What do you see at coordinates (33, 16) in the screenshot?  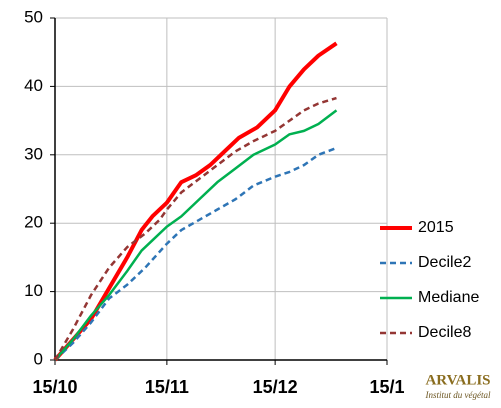 I see `y-tick-label: 50` at bounding box center [33, 16].